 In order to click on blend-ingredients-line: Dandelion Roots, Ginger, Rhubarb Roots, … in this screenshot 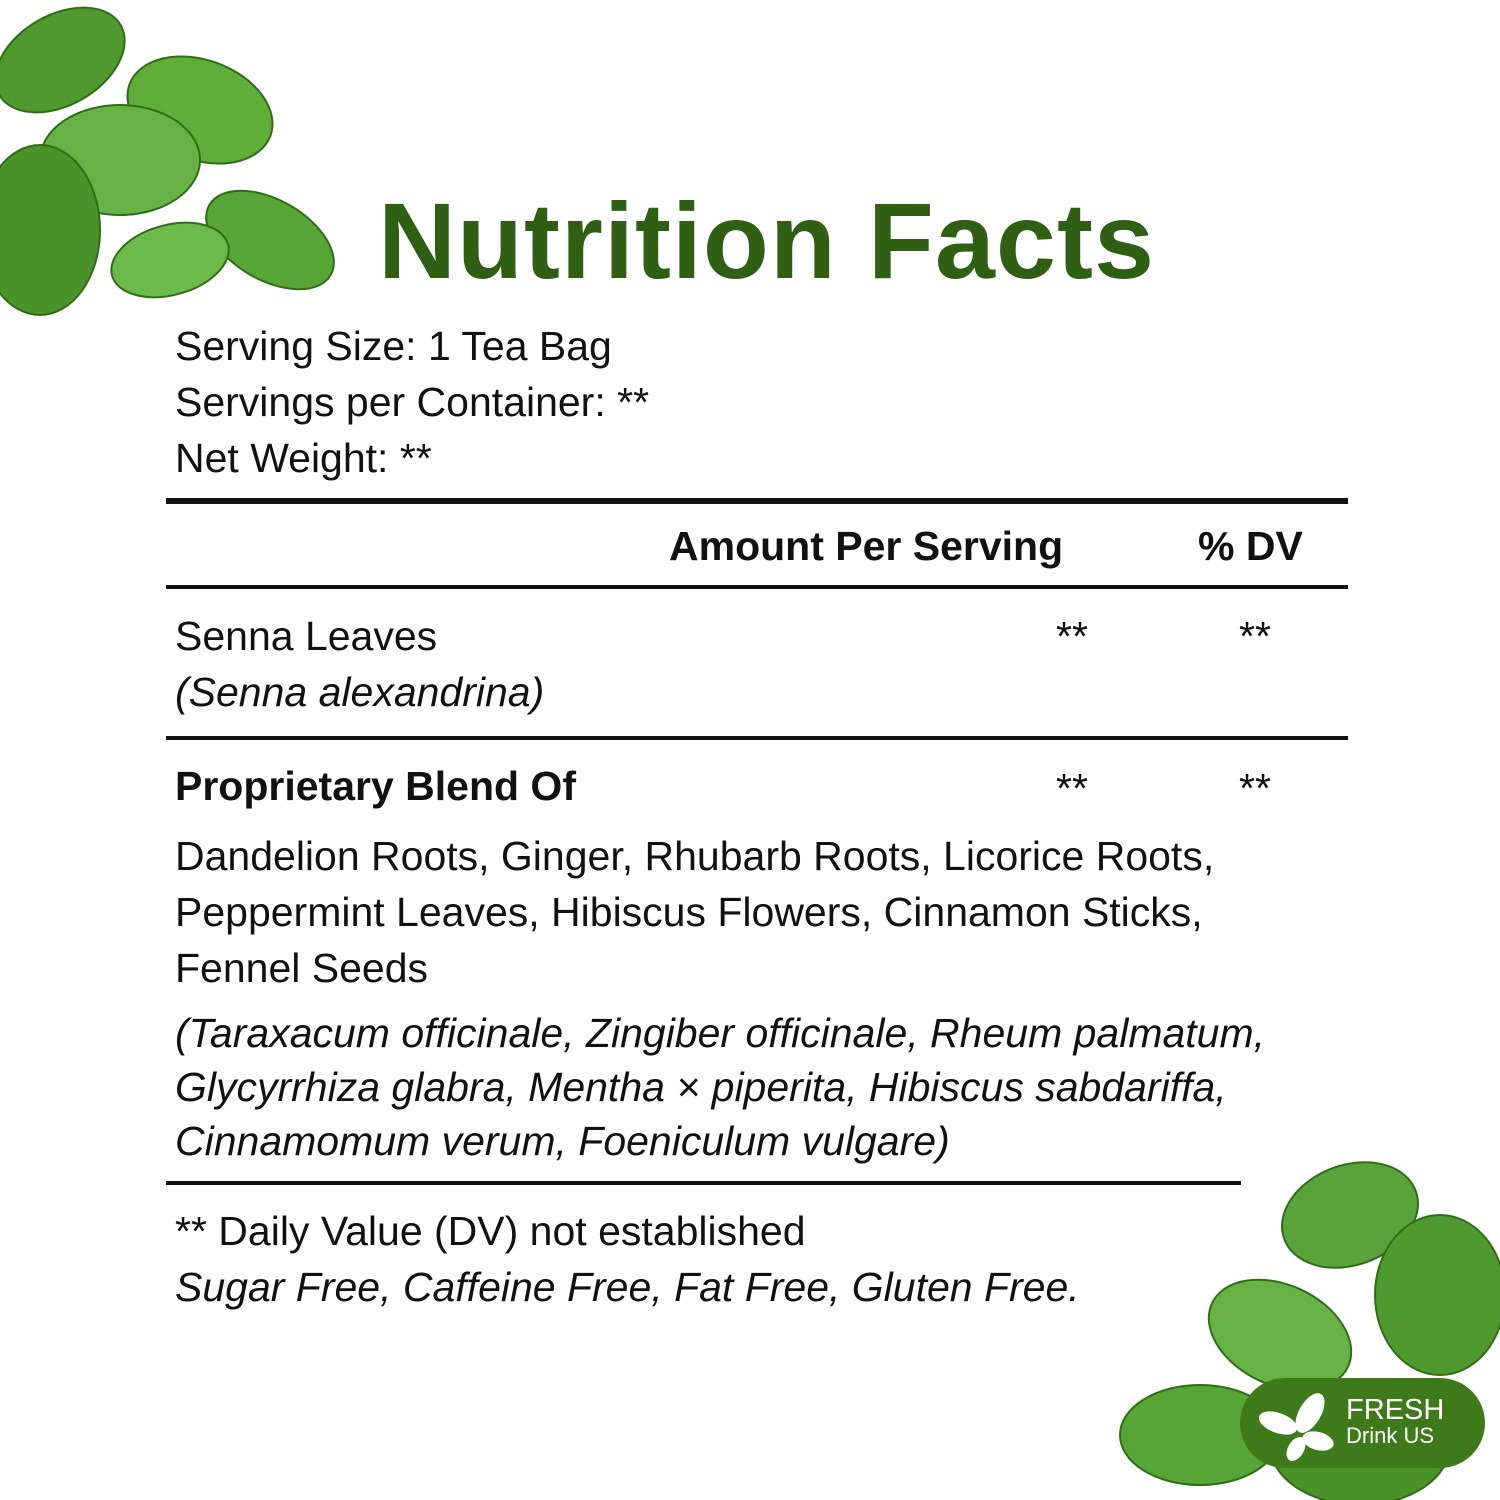, I will do `click(695, 856)`.